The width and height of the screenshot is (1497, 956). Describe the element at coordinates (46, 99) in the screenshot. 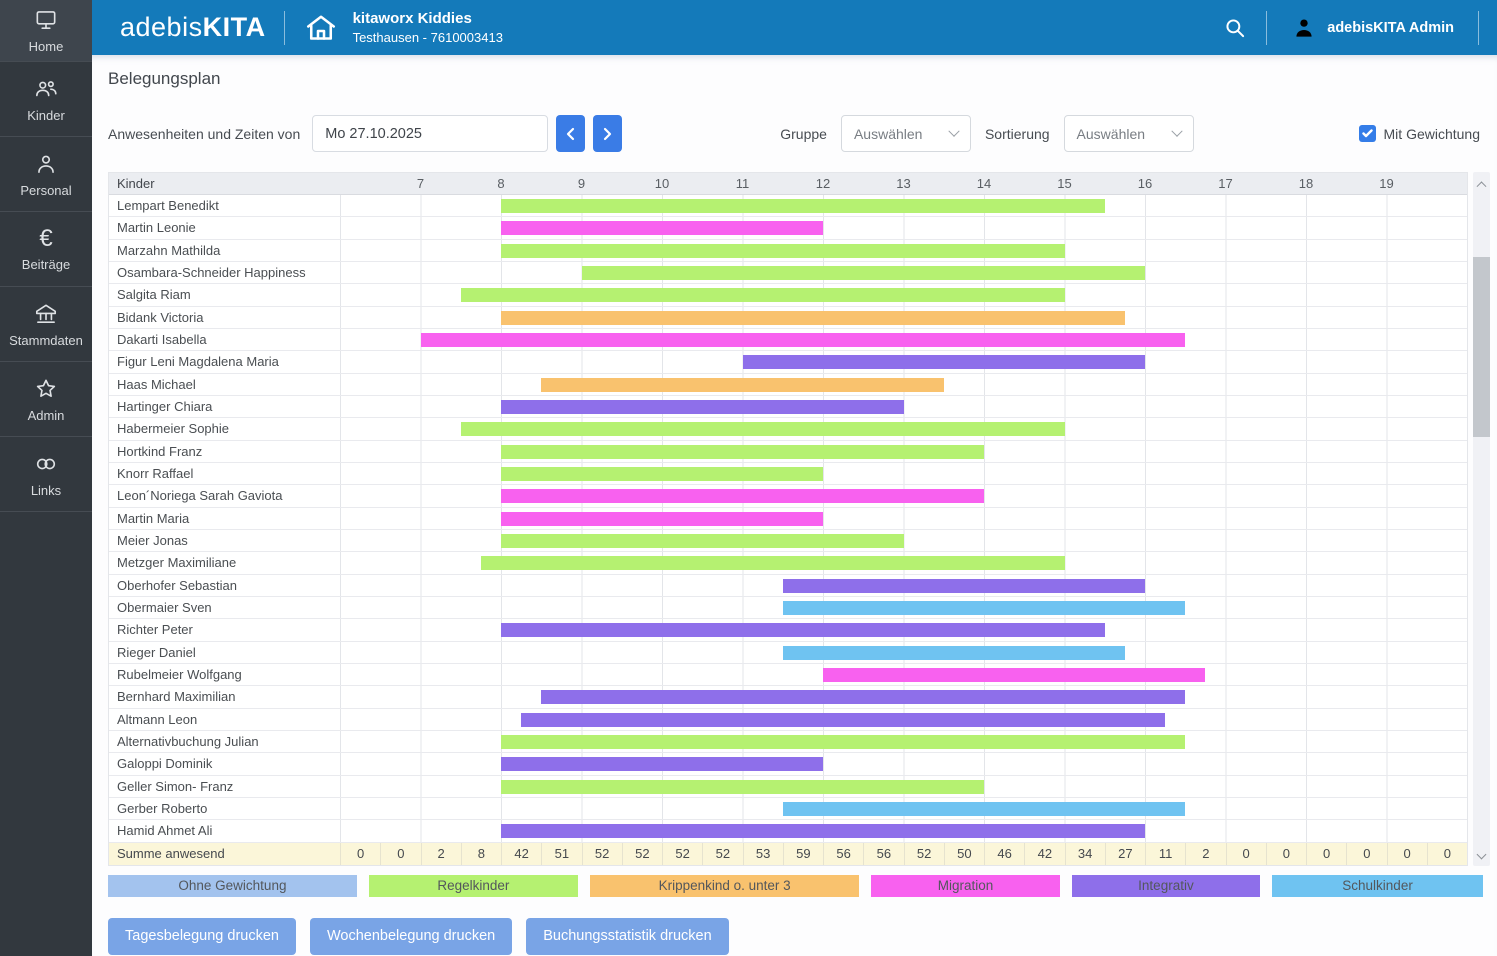

I see `sidebar-item-kinder: Kinder` at that location.